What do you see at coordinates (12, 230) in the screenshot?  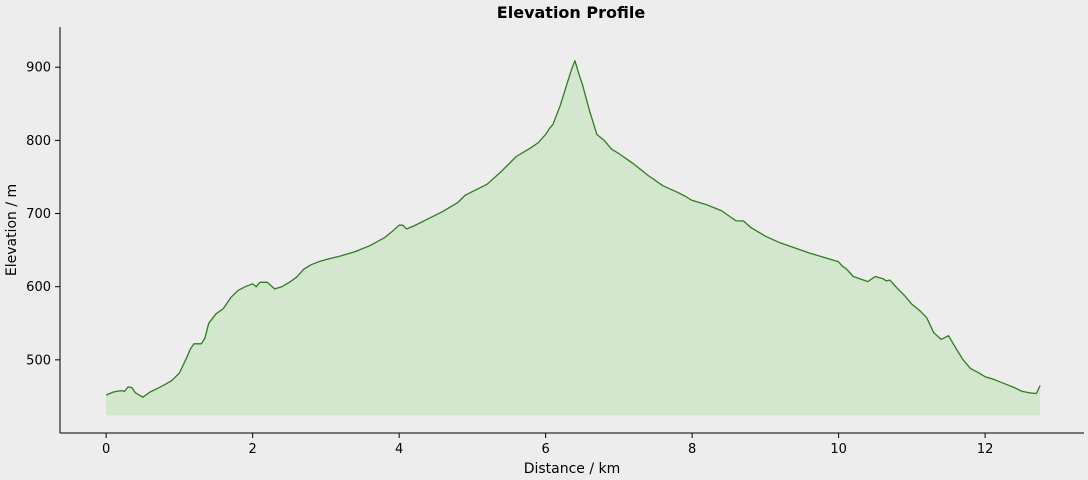 I see `y-axis-label: Elevation / m` at bounding box center [12, 230].